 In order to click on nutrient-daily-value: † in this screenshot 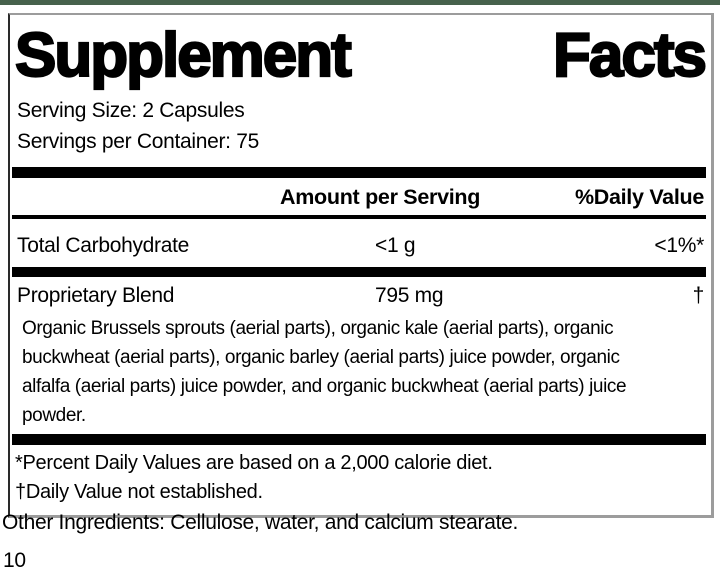, I will do `click(698, 295)`.